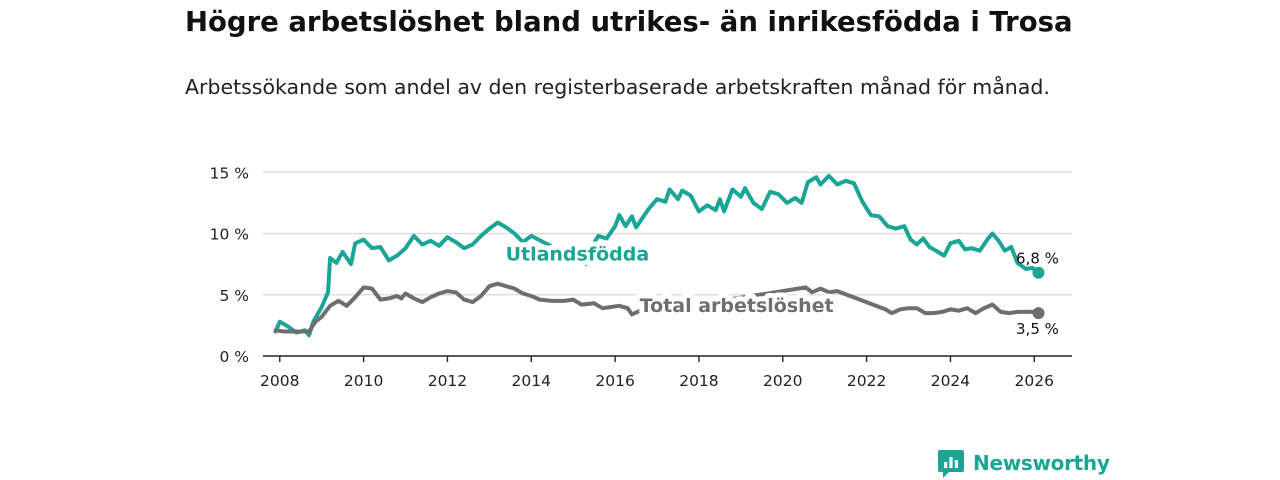  Describe the element at coordinates (234, 357) in the screenshot. I see `y-tick-label: 0 %` at that location.